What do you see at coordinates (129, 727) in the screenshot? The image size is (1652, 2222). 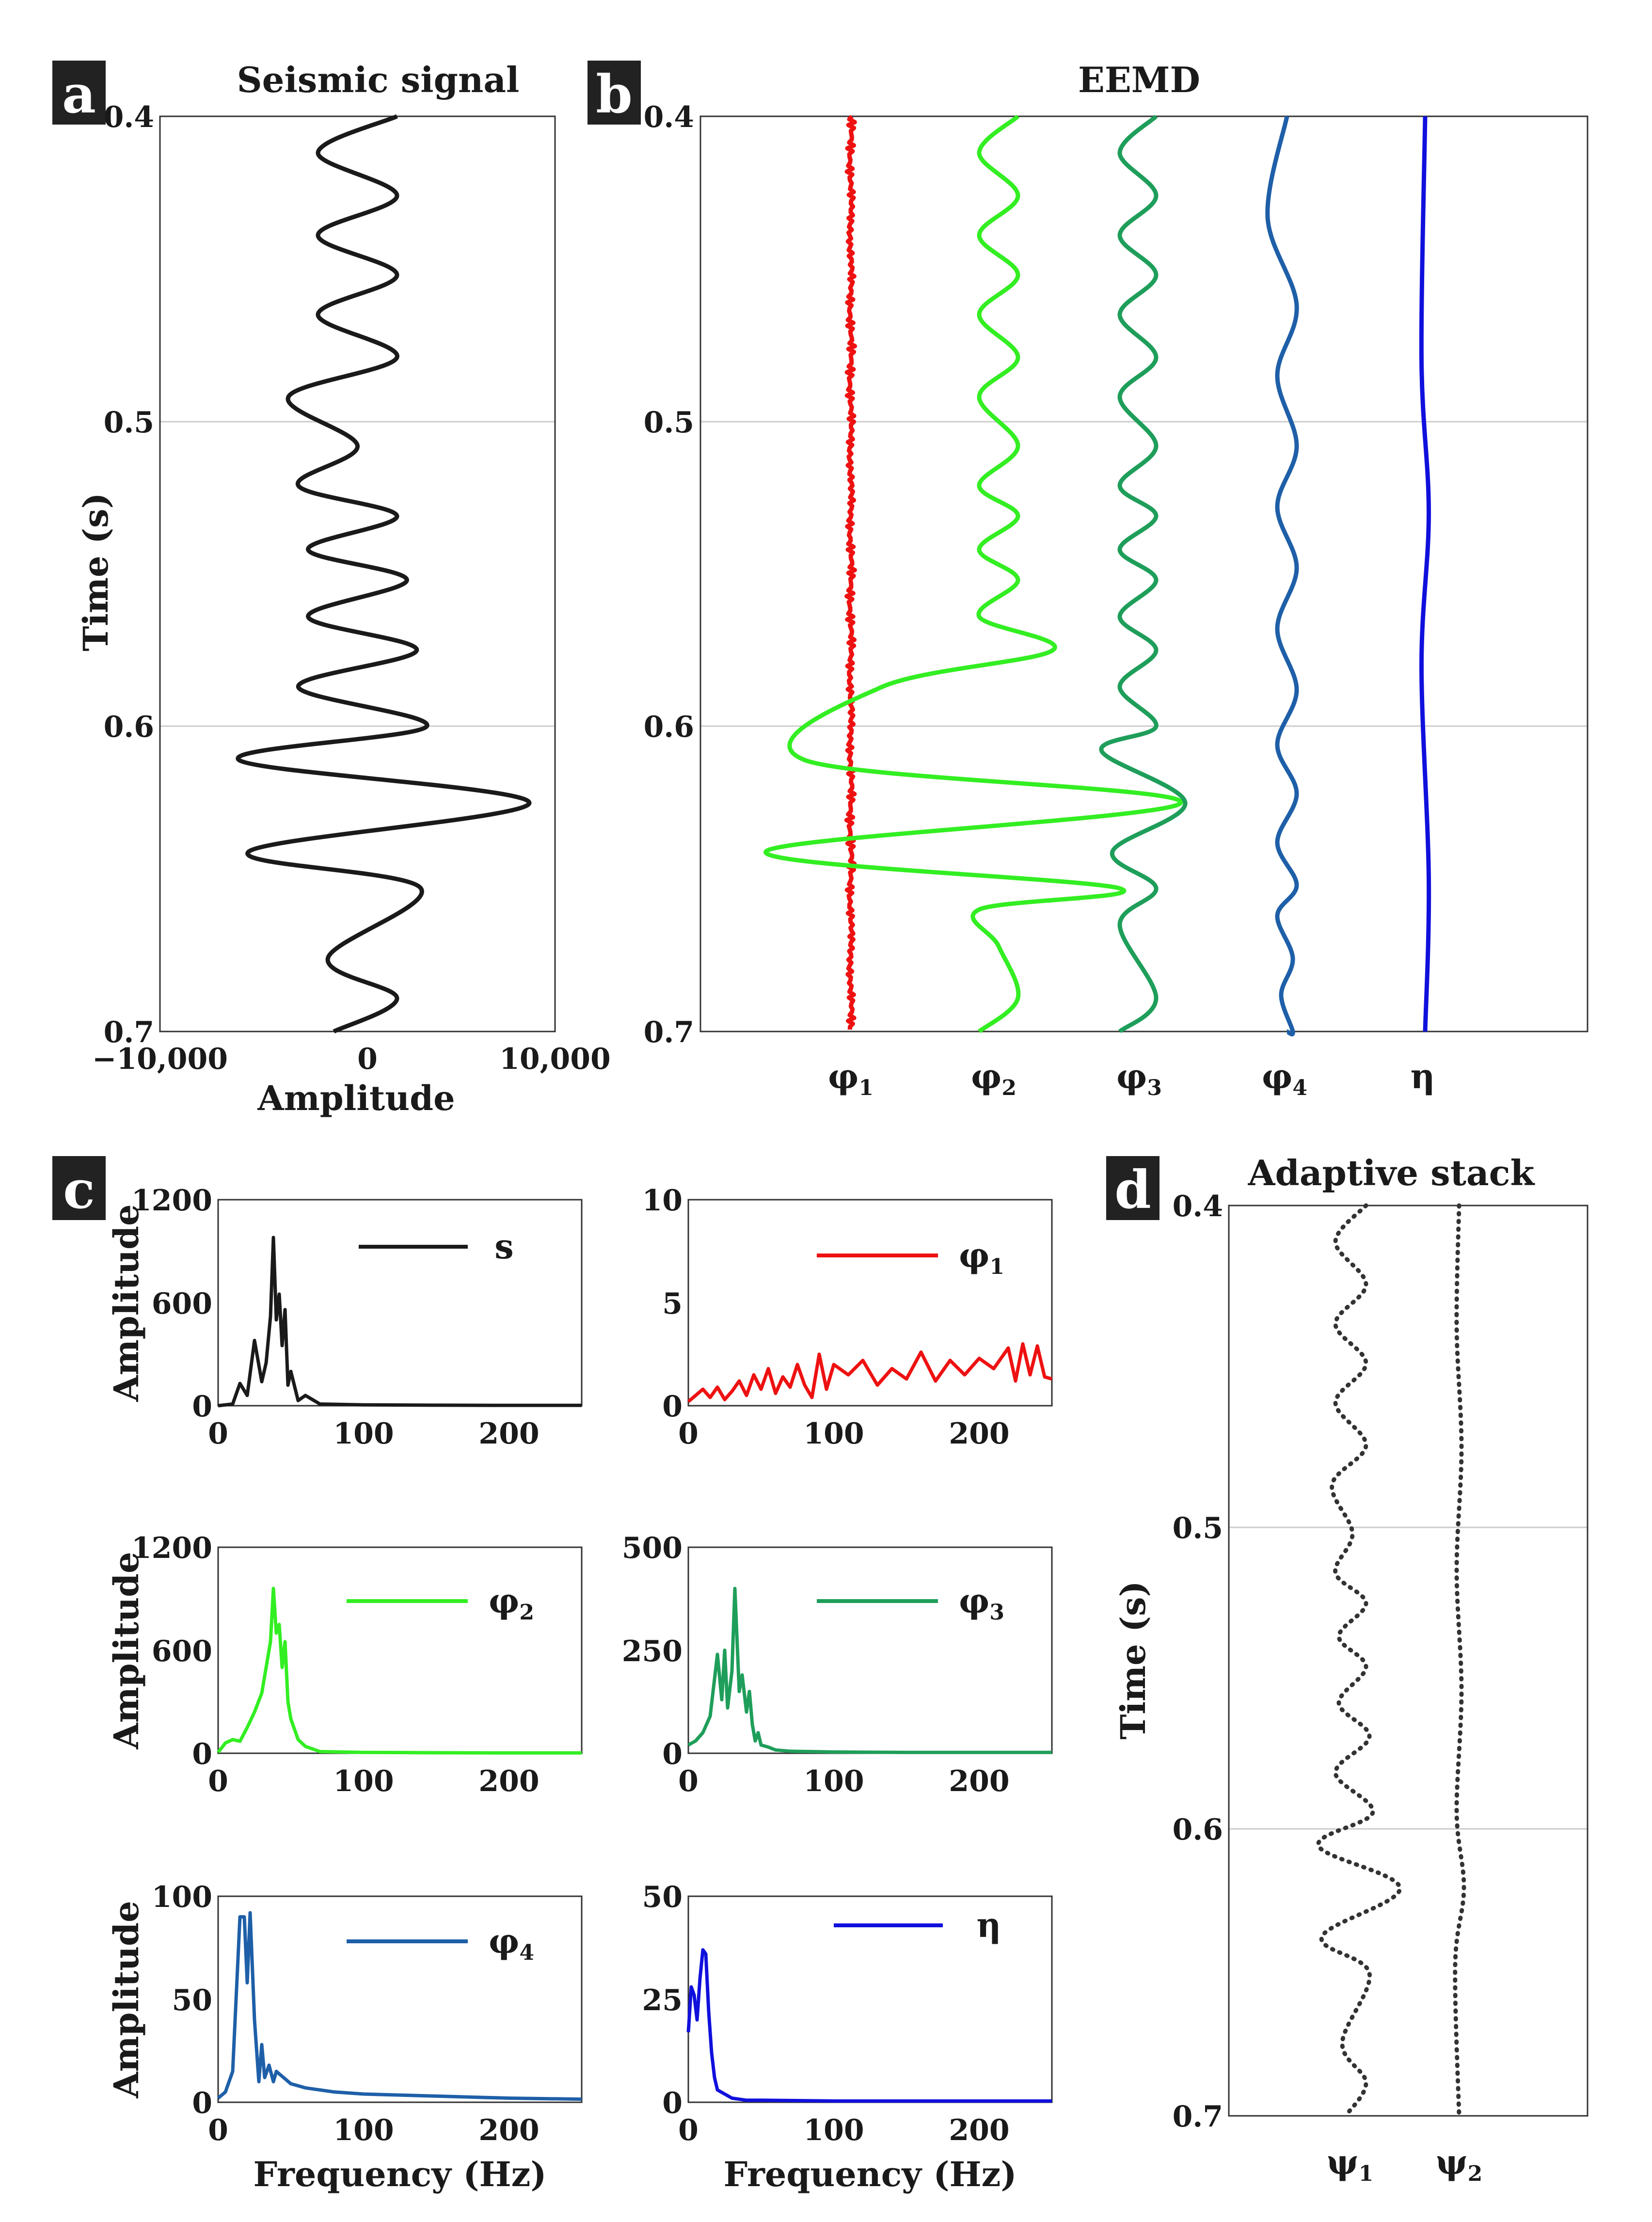 I see `panel-a-ytick: 0.6` at bounding box center [129, 727].